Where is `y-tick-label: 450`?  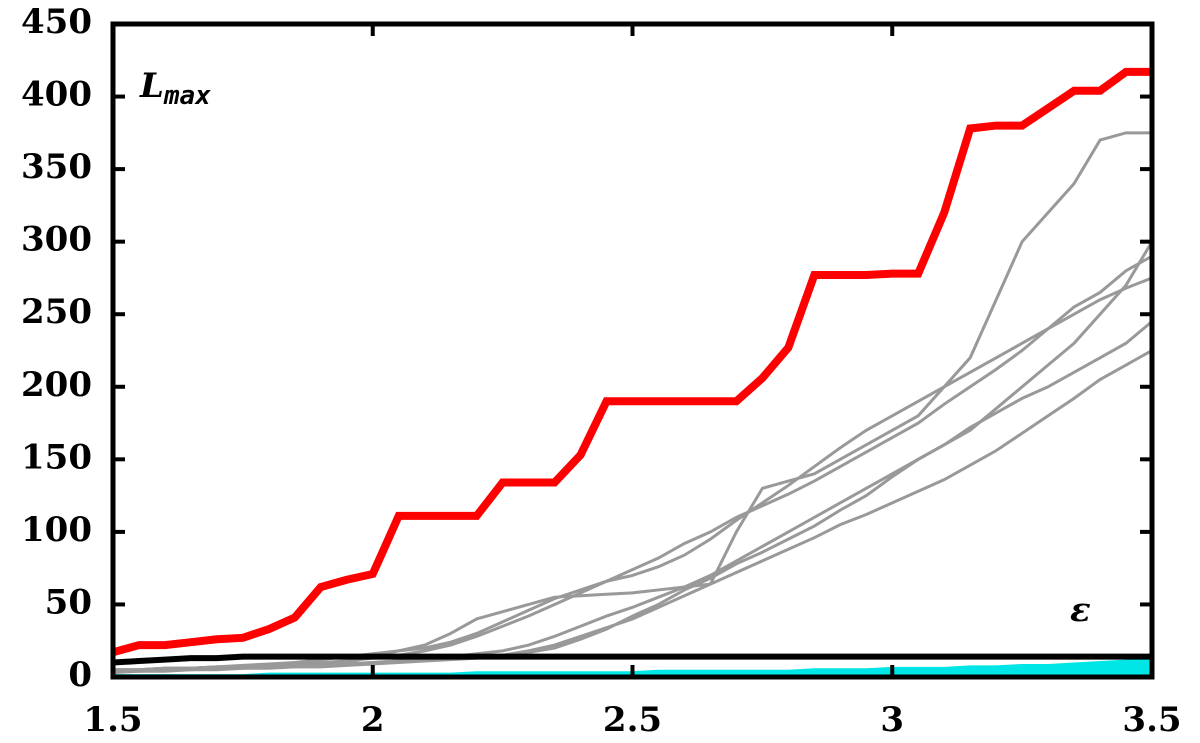 y-tick-label: 450 is located at coordinates (56, 22).